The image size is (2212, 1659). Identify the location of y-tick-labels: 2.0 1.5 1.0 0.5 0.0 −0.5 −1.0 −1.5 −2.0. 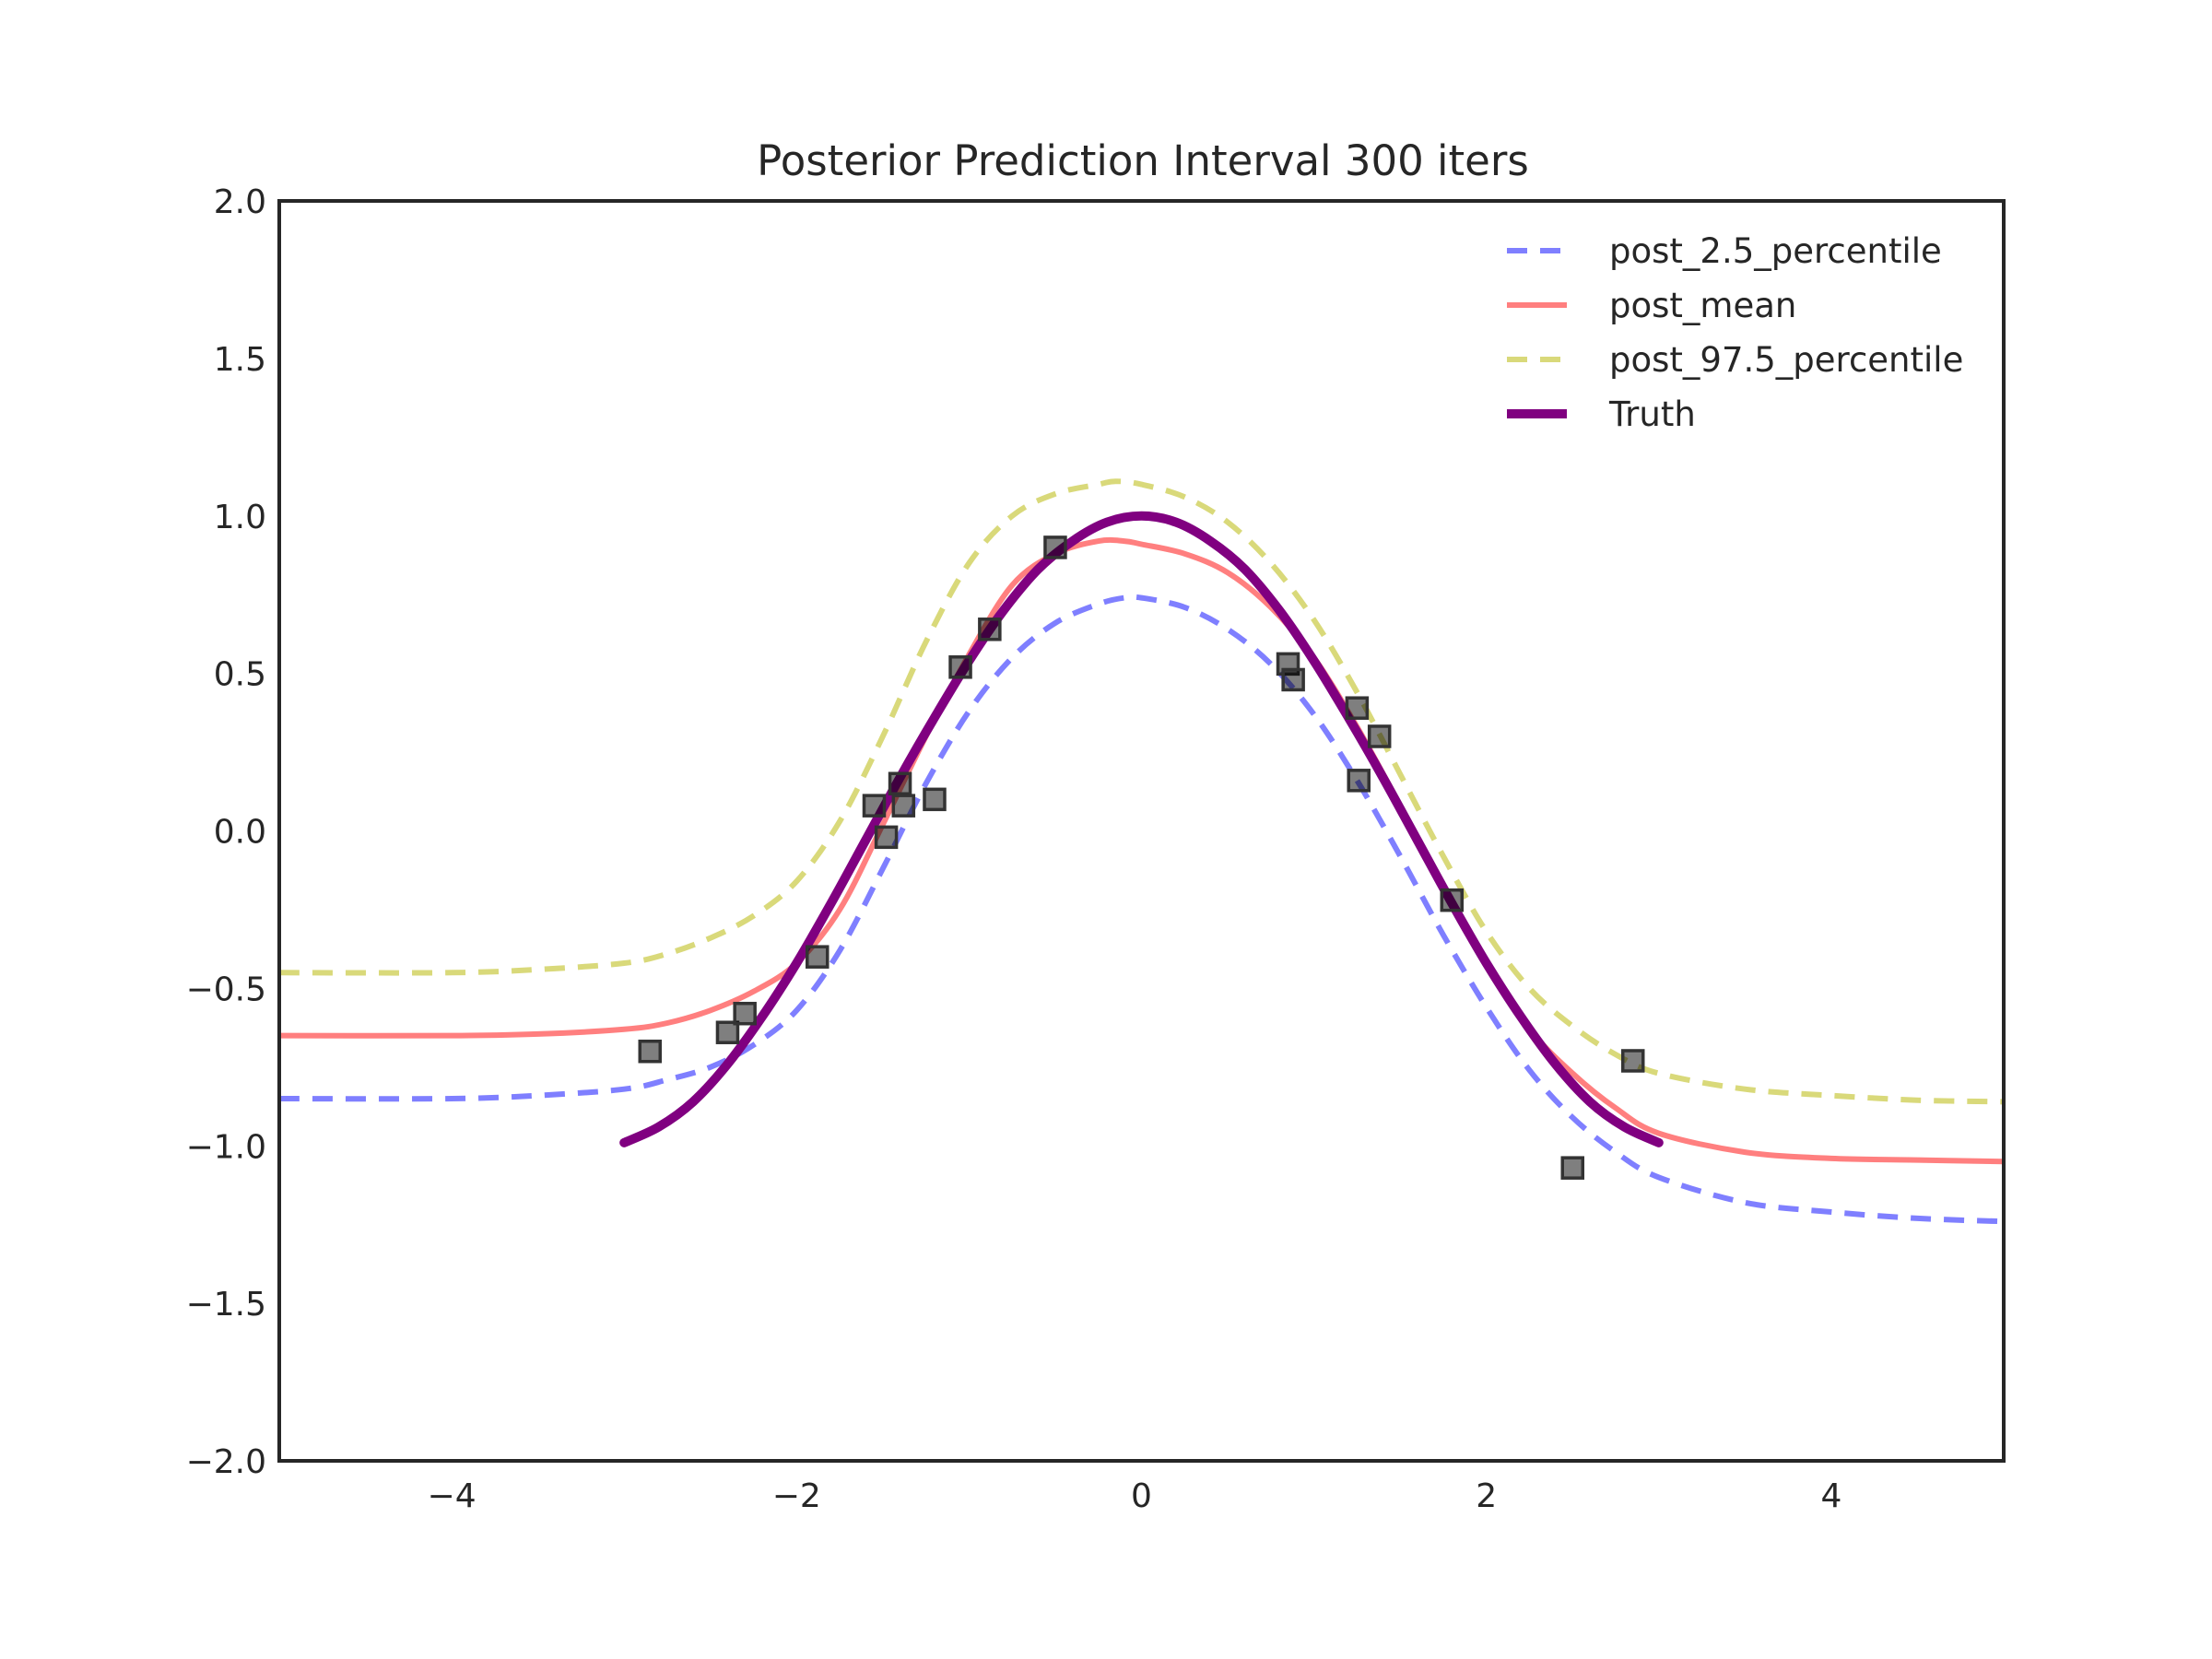
(226, 832).